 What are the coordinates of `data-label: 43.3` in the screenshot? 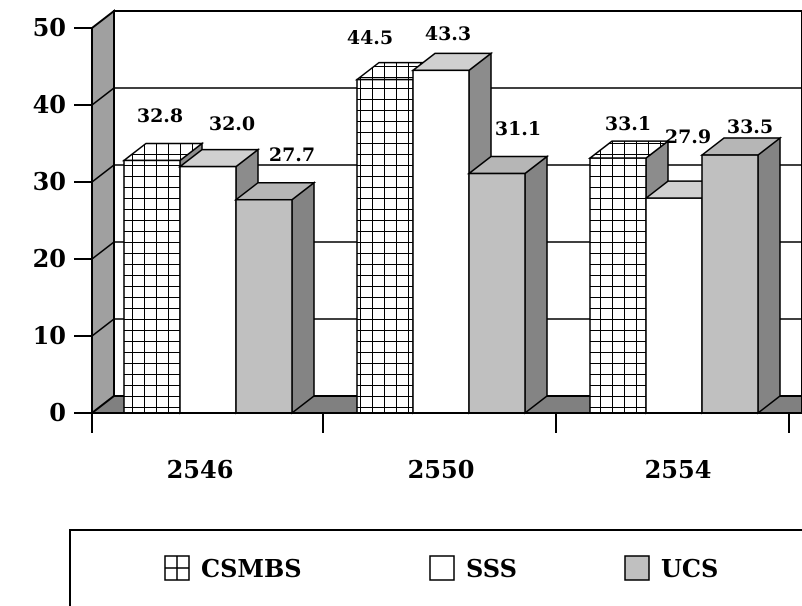 It's located at (448, 34).